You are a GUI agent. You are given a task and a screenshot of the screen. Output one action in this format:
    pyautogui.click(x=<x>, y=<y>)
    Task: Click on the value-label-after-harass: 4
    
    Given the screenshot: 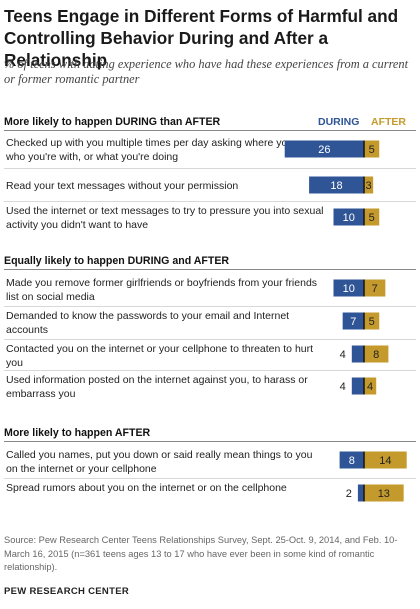 What is the action you would take?
    pyautogui.click(x=370, y=387)
    